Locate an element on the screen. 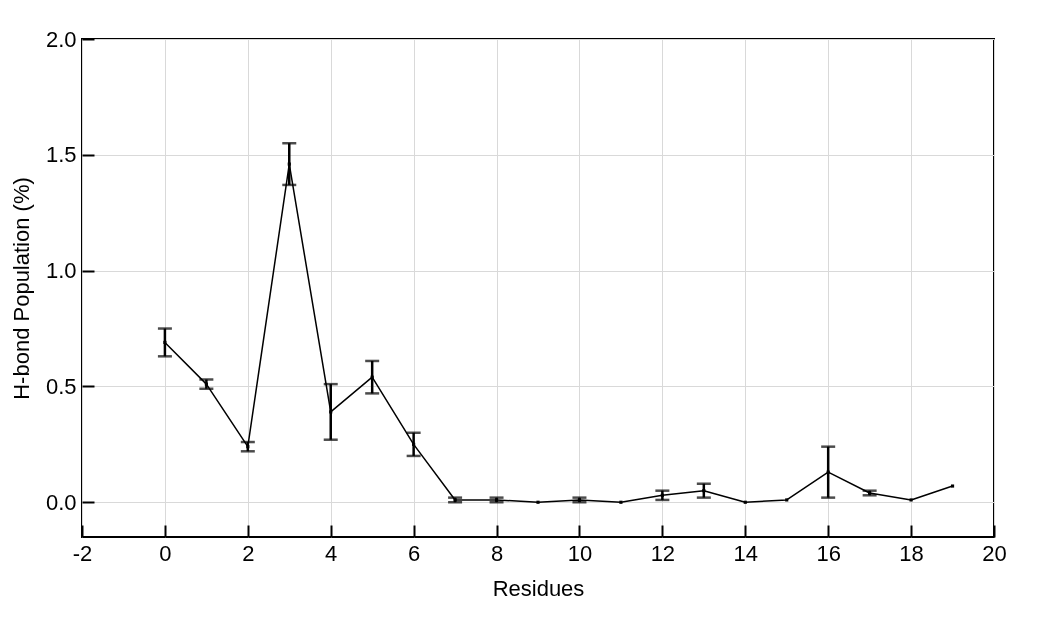 The width and height of the screenshot is (1050, 625). y-tick-label: 0.5 is located at coordinates (61, 386).